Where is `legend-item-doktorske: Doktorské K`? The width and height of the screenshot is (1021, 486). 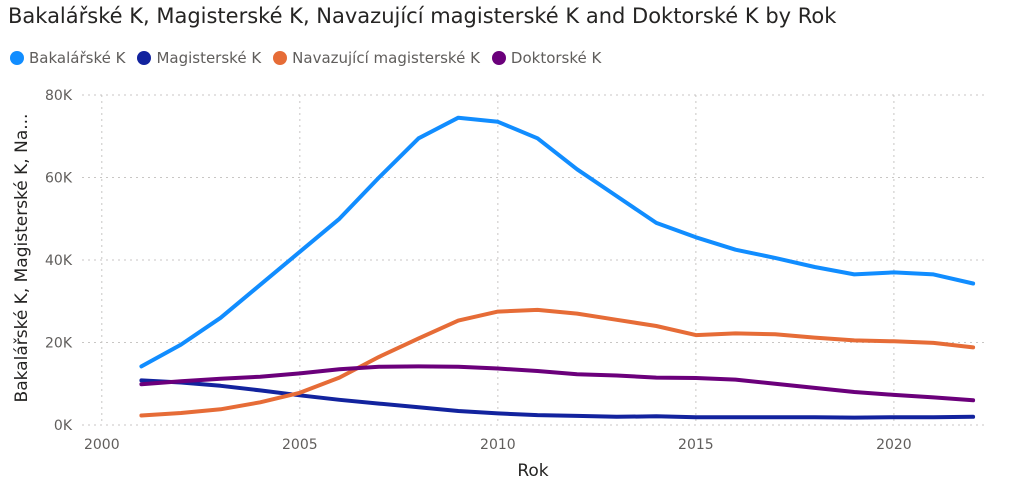 legend-item-doktorske: Doktorské K is located at coordinates (546, 58).